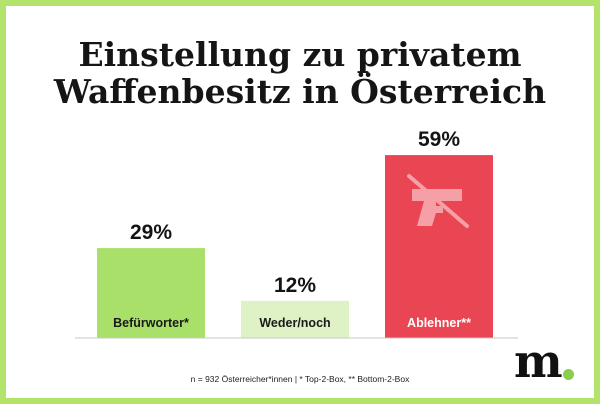 The height and width of the screenshot is (404, 600). What do you see at coordinates (300, 91) in the screenshot?
I see `title-line-2: Waffenbesitz in Österreich` at bounding box center [300, 91].